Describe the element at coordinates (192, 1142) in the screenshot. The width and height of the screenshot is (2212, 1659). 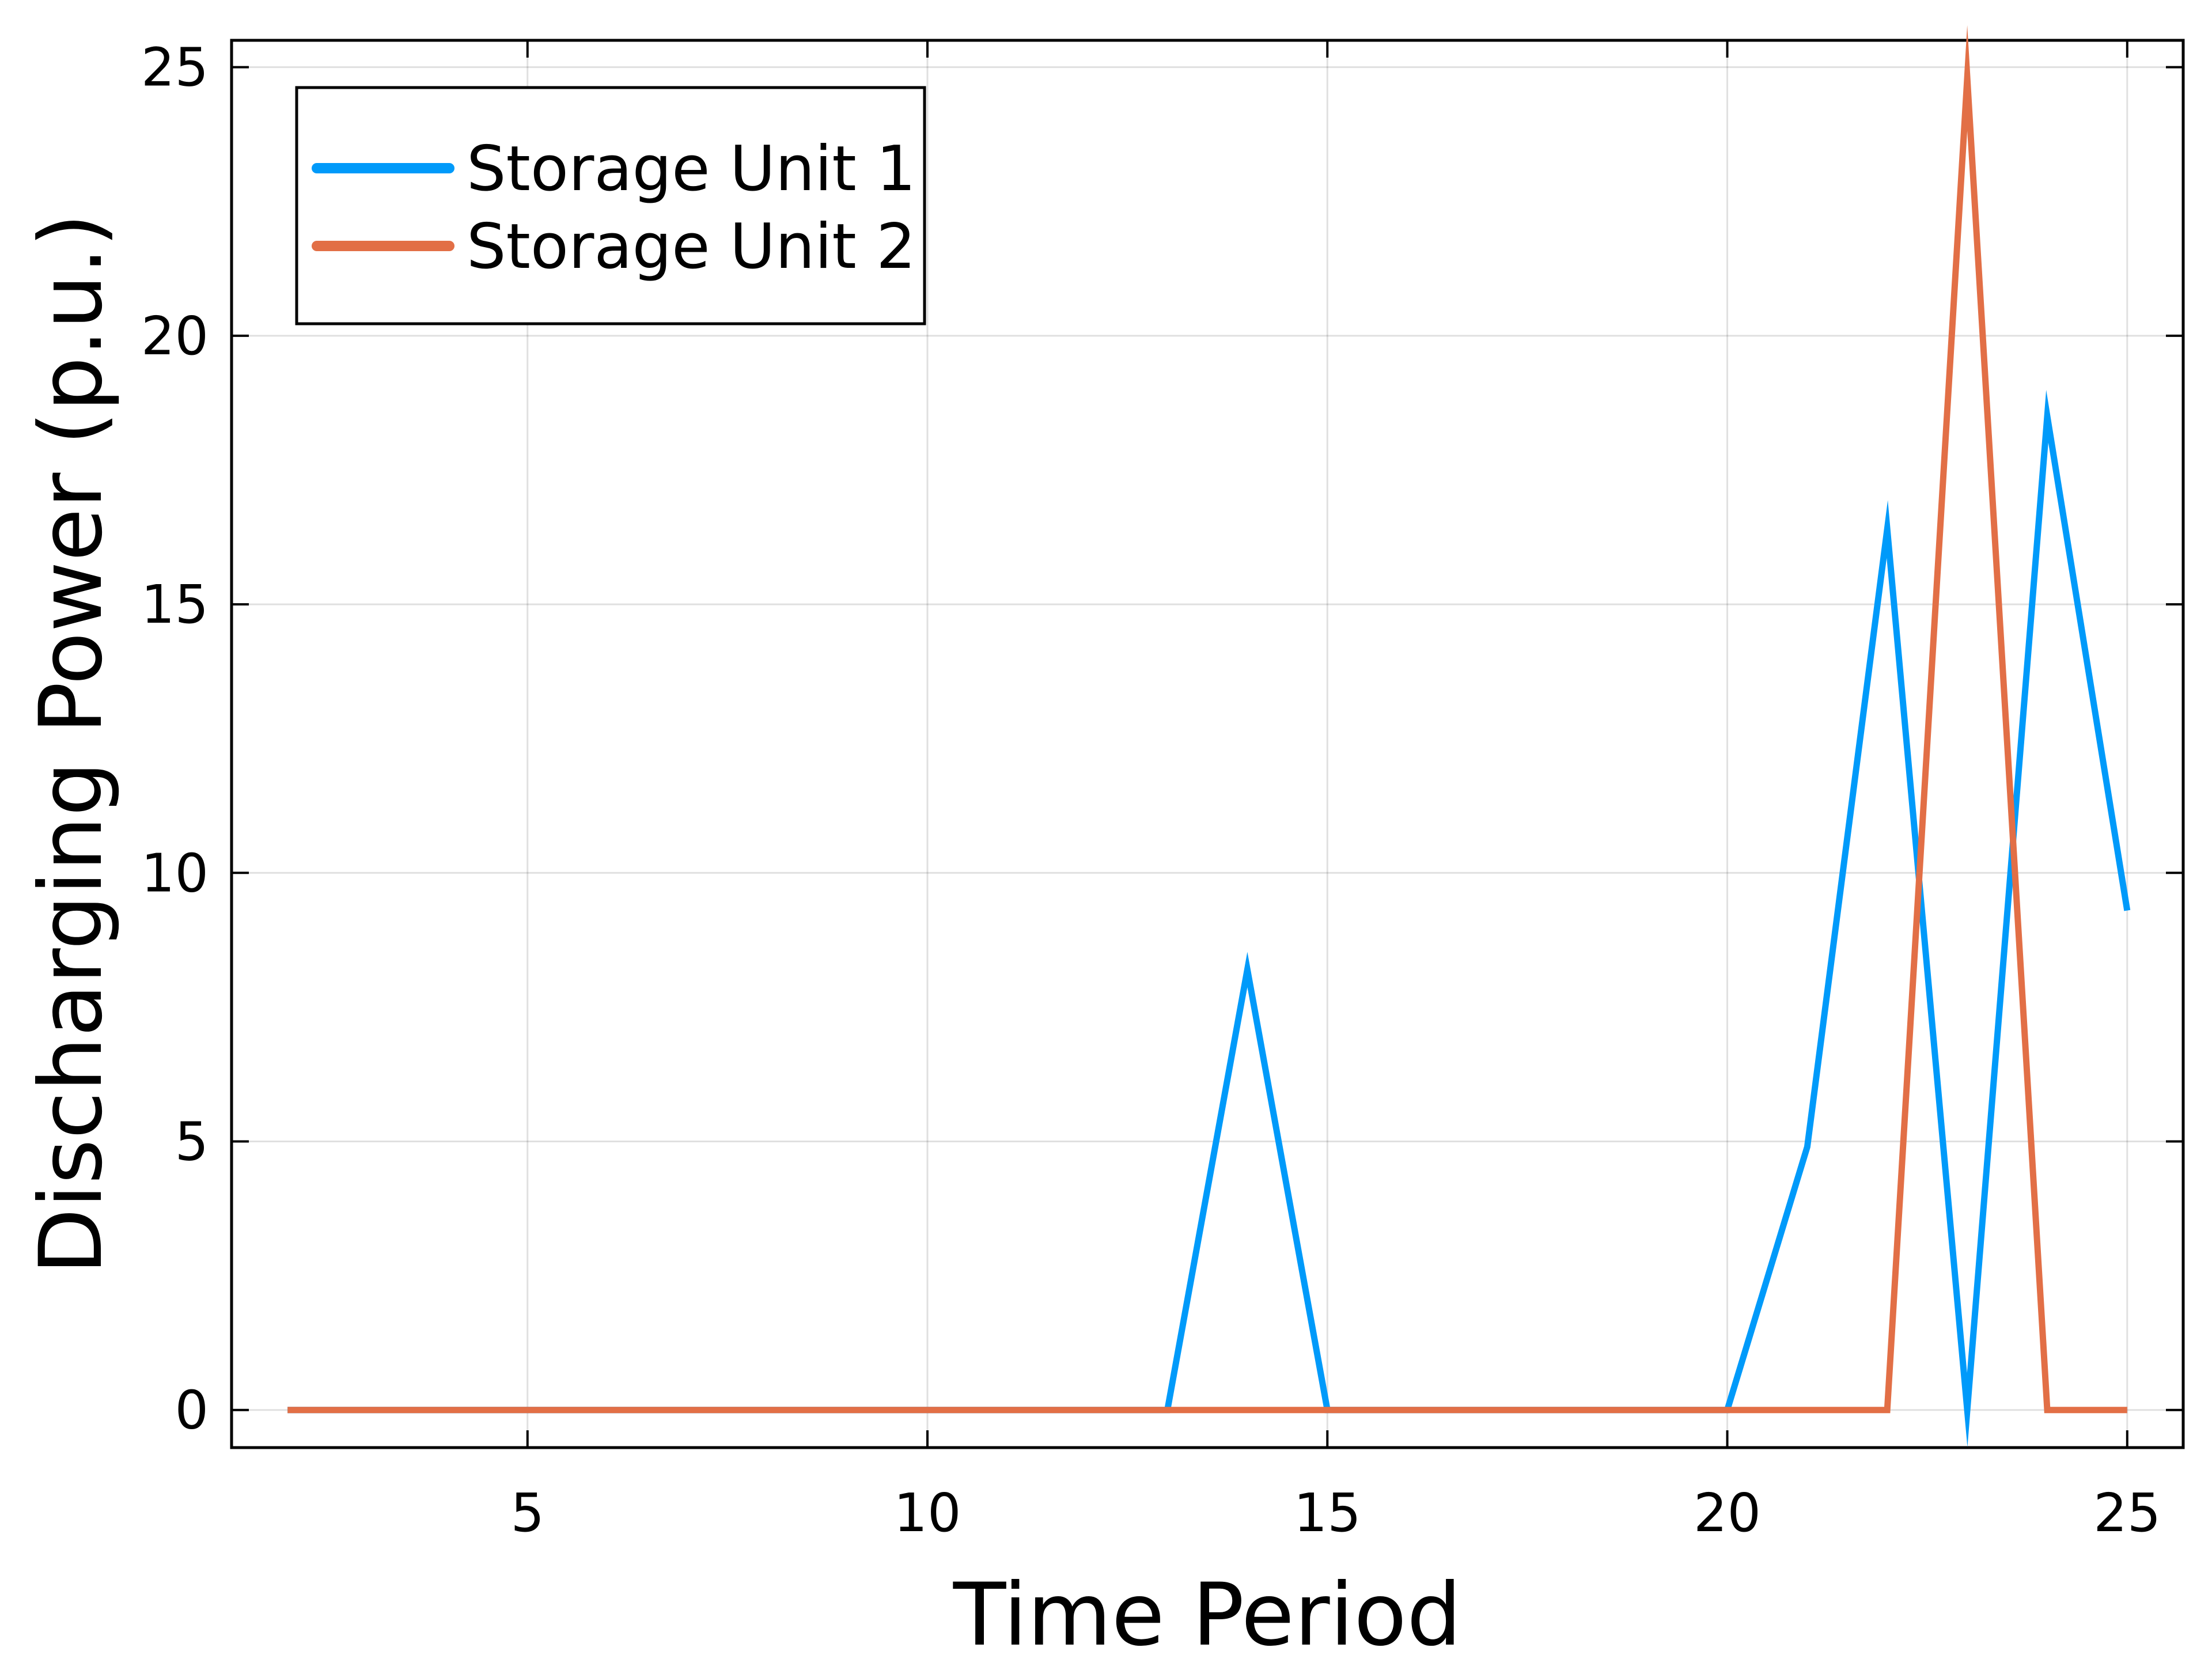
I see `y-tick-label: 5` at that location.